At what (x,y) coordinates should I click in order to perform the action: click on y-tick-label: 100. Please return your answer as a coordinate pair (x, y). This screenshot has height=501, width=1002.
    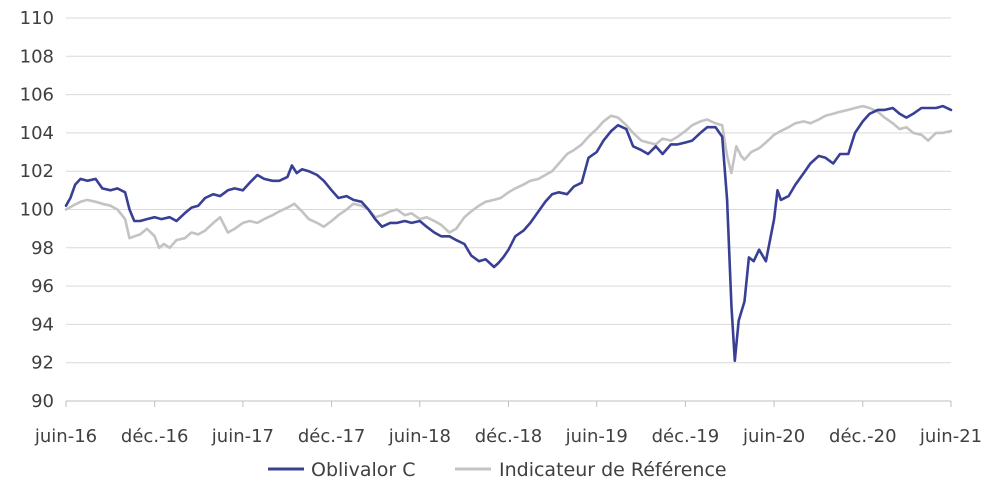
    Looking at the image, I should click on (37, 210).